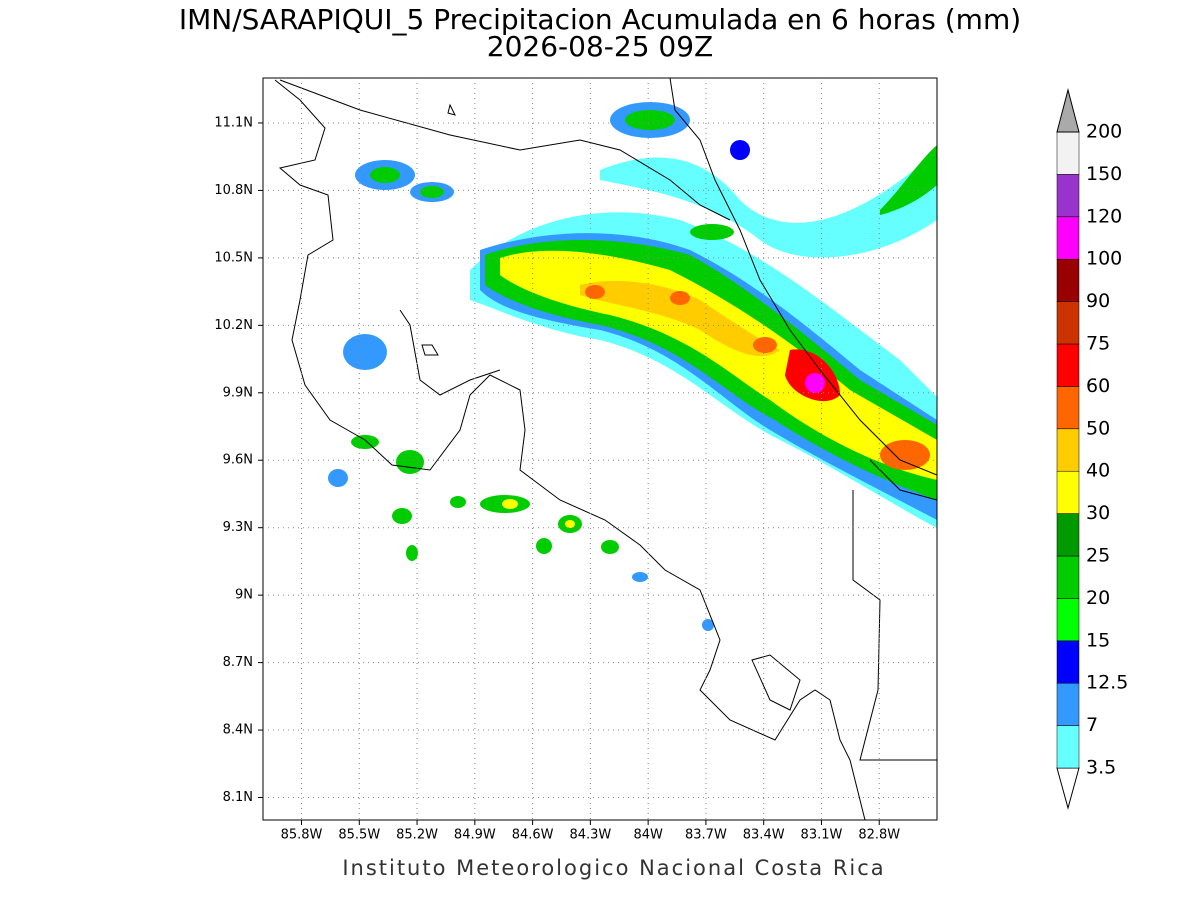 This screenshot has height=900, width=1200. I want to click on colorbar-label: 12.5, so click(1107, 683).